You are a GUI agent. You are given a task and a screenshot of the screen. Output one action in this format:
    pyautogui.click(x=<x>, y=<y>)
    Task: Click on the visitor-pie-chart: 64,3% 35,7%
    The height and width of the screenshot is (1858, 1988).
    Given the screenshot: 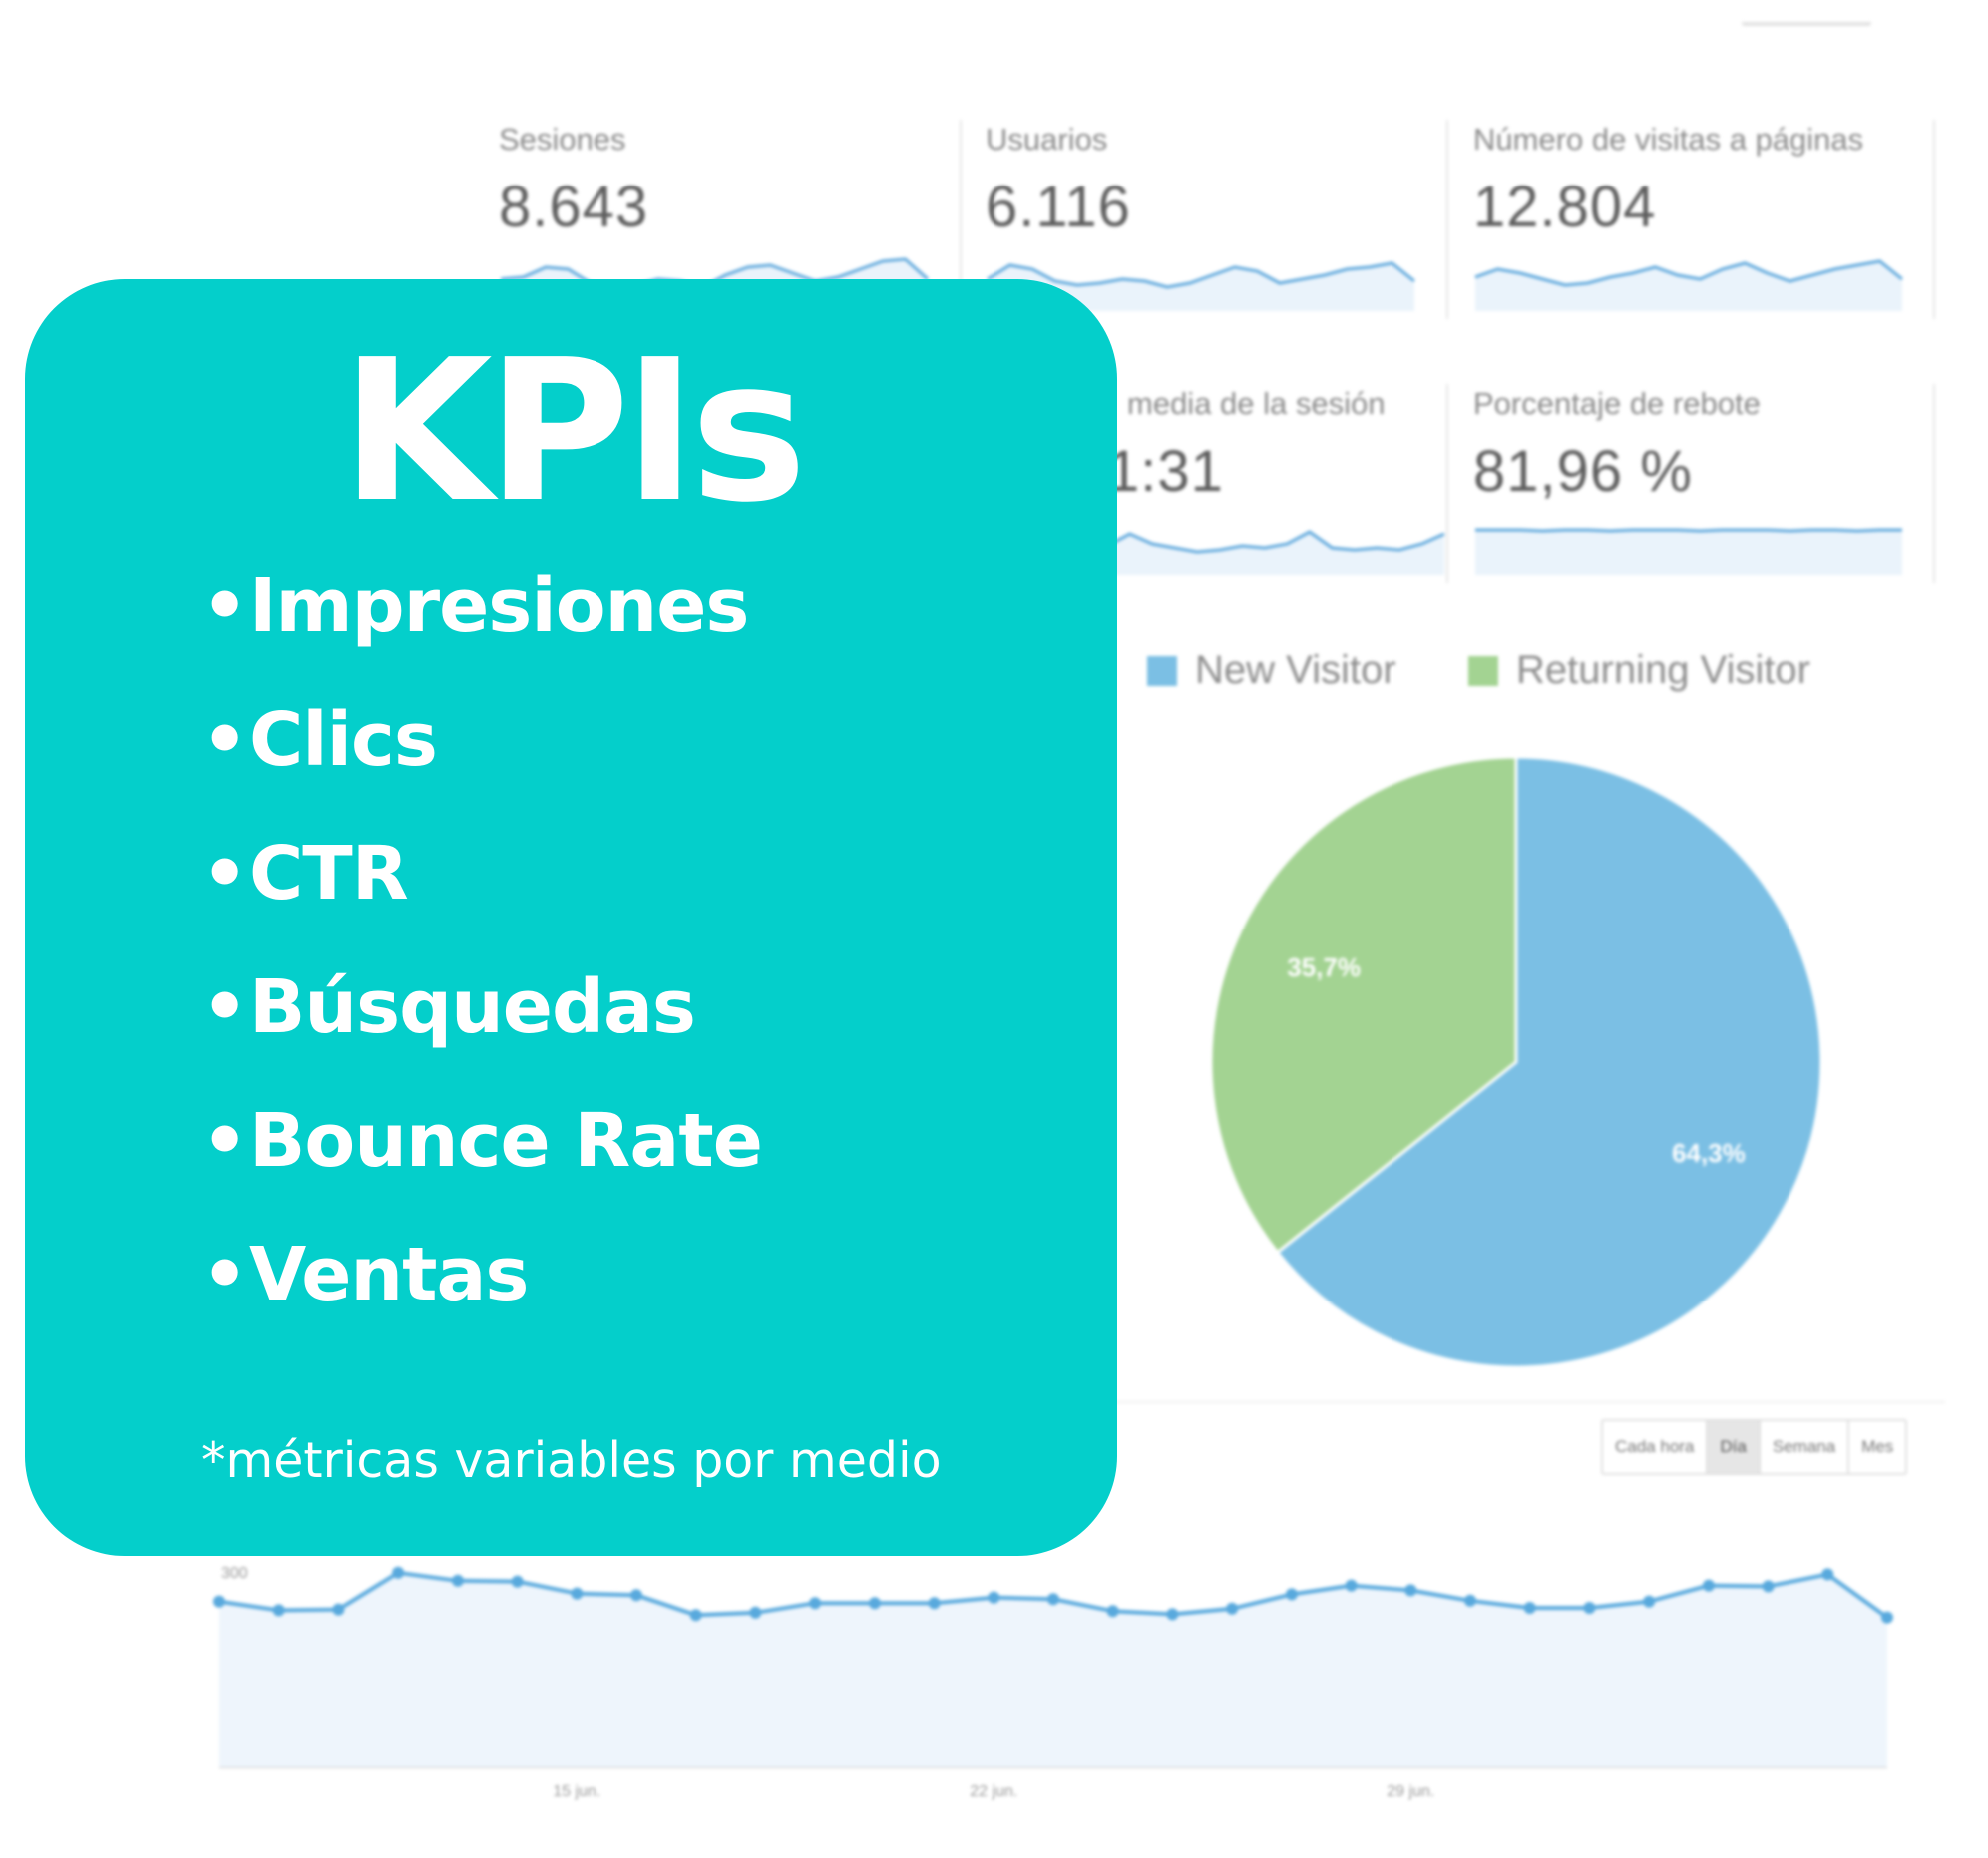 What is the action you would take?
    pyautogui.click(x=1516, y=1062)
    